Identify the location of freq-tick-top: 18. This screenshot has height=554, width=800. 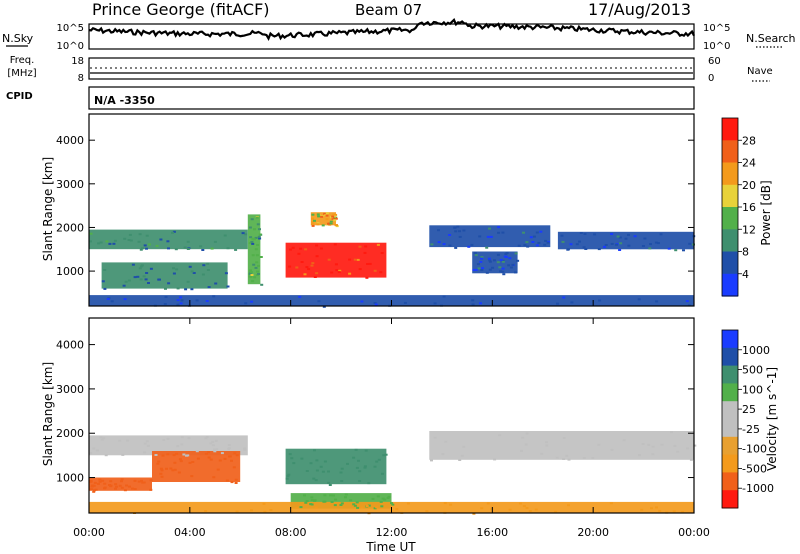
(77, 61).